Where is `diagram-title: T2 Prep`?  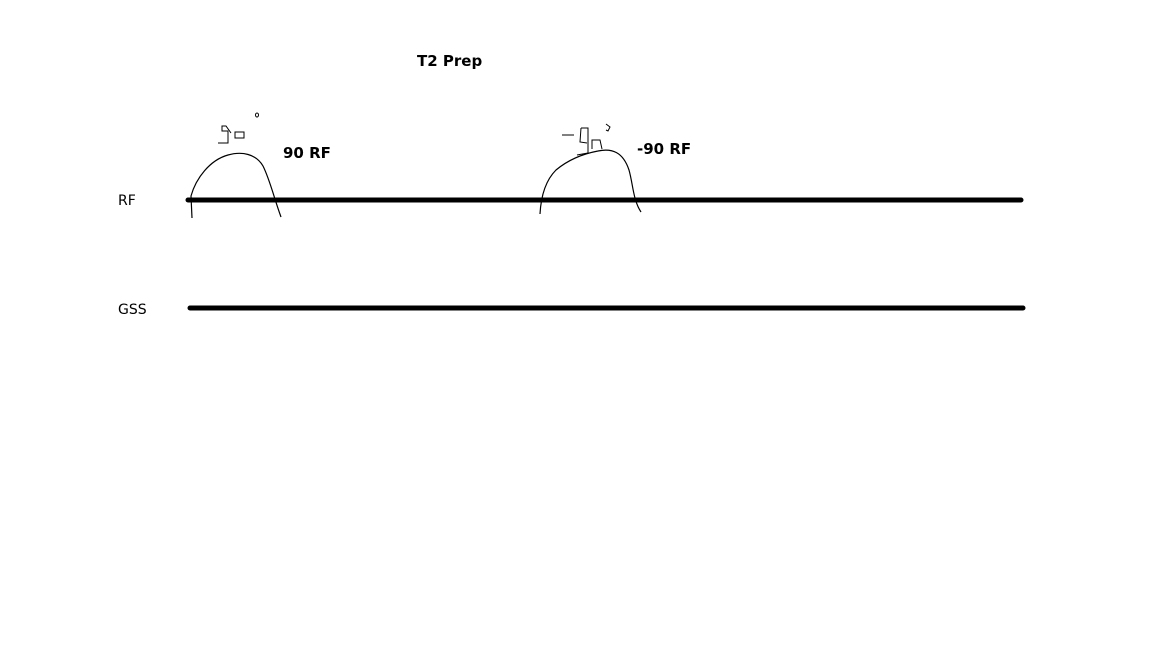
diagram-title: T2 Prep is located at coordinates (449, 61).